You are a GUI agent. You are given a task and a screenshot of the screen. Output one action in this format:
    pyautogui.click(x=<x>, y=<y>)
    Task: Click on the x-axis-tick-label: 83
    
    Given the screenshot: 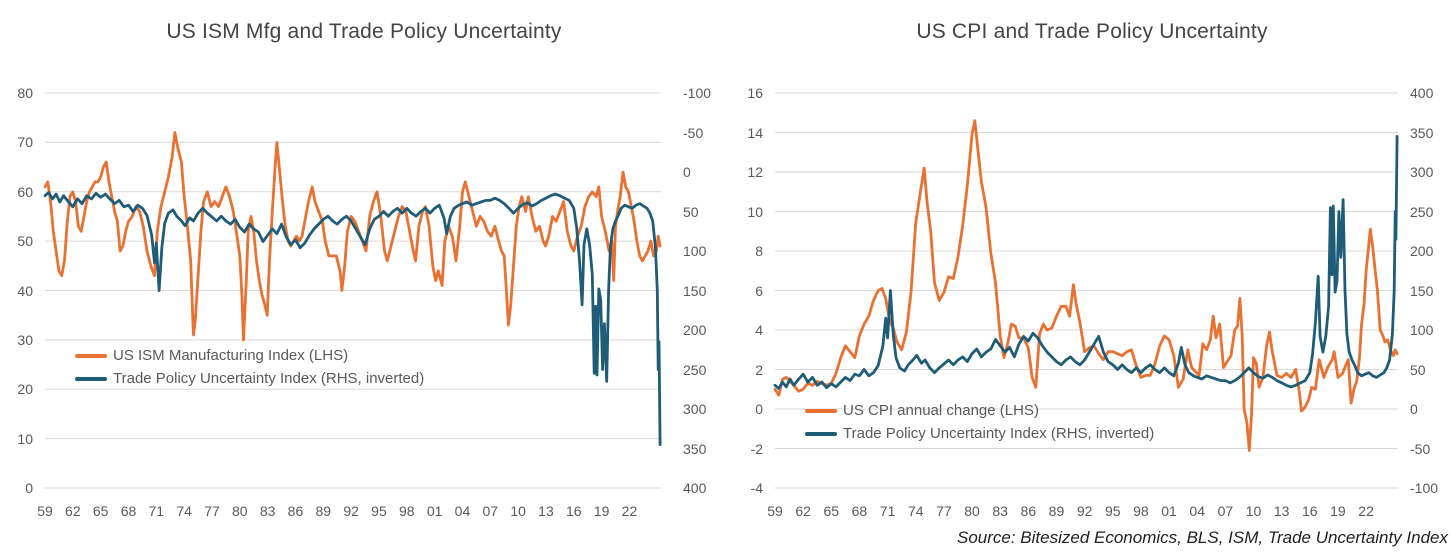 What is the action you would take?
    pyautogui.click(x=267, y=511)
    